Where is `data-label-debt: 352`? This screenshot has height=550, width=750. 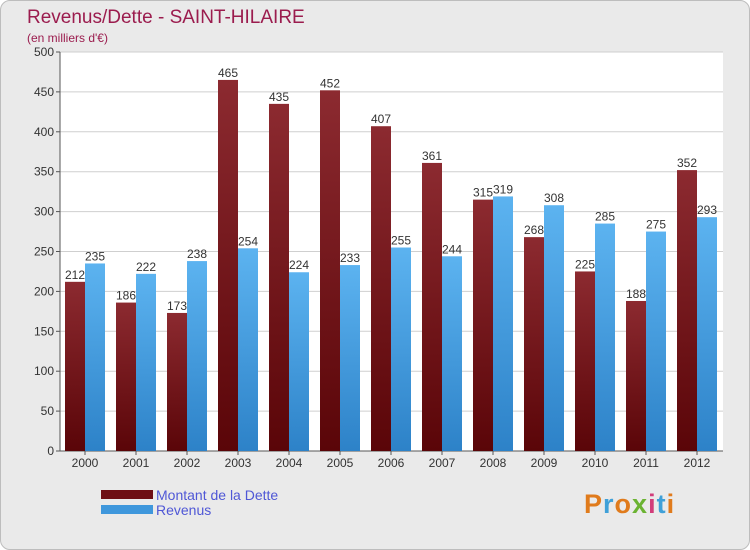 data-label-debt: 352 is located at coordinates (687, 163).